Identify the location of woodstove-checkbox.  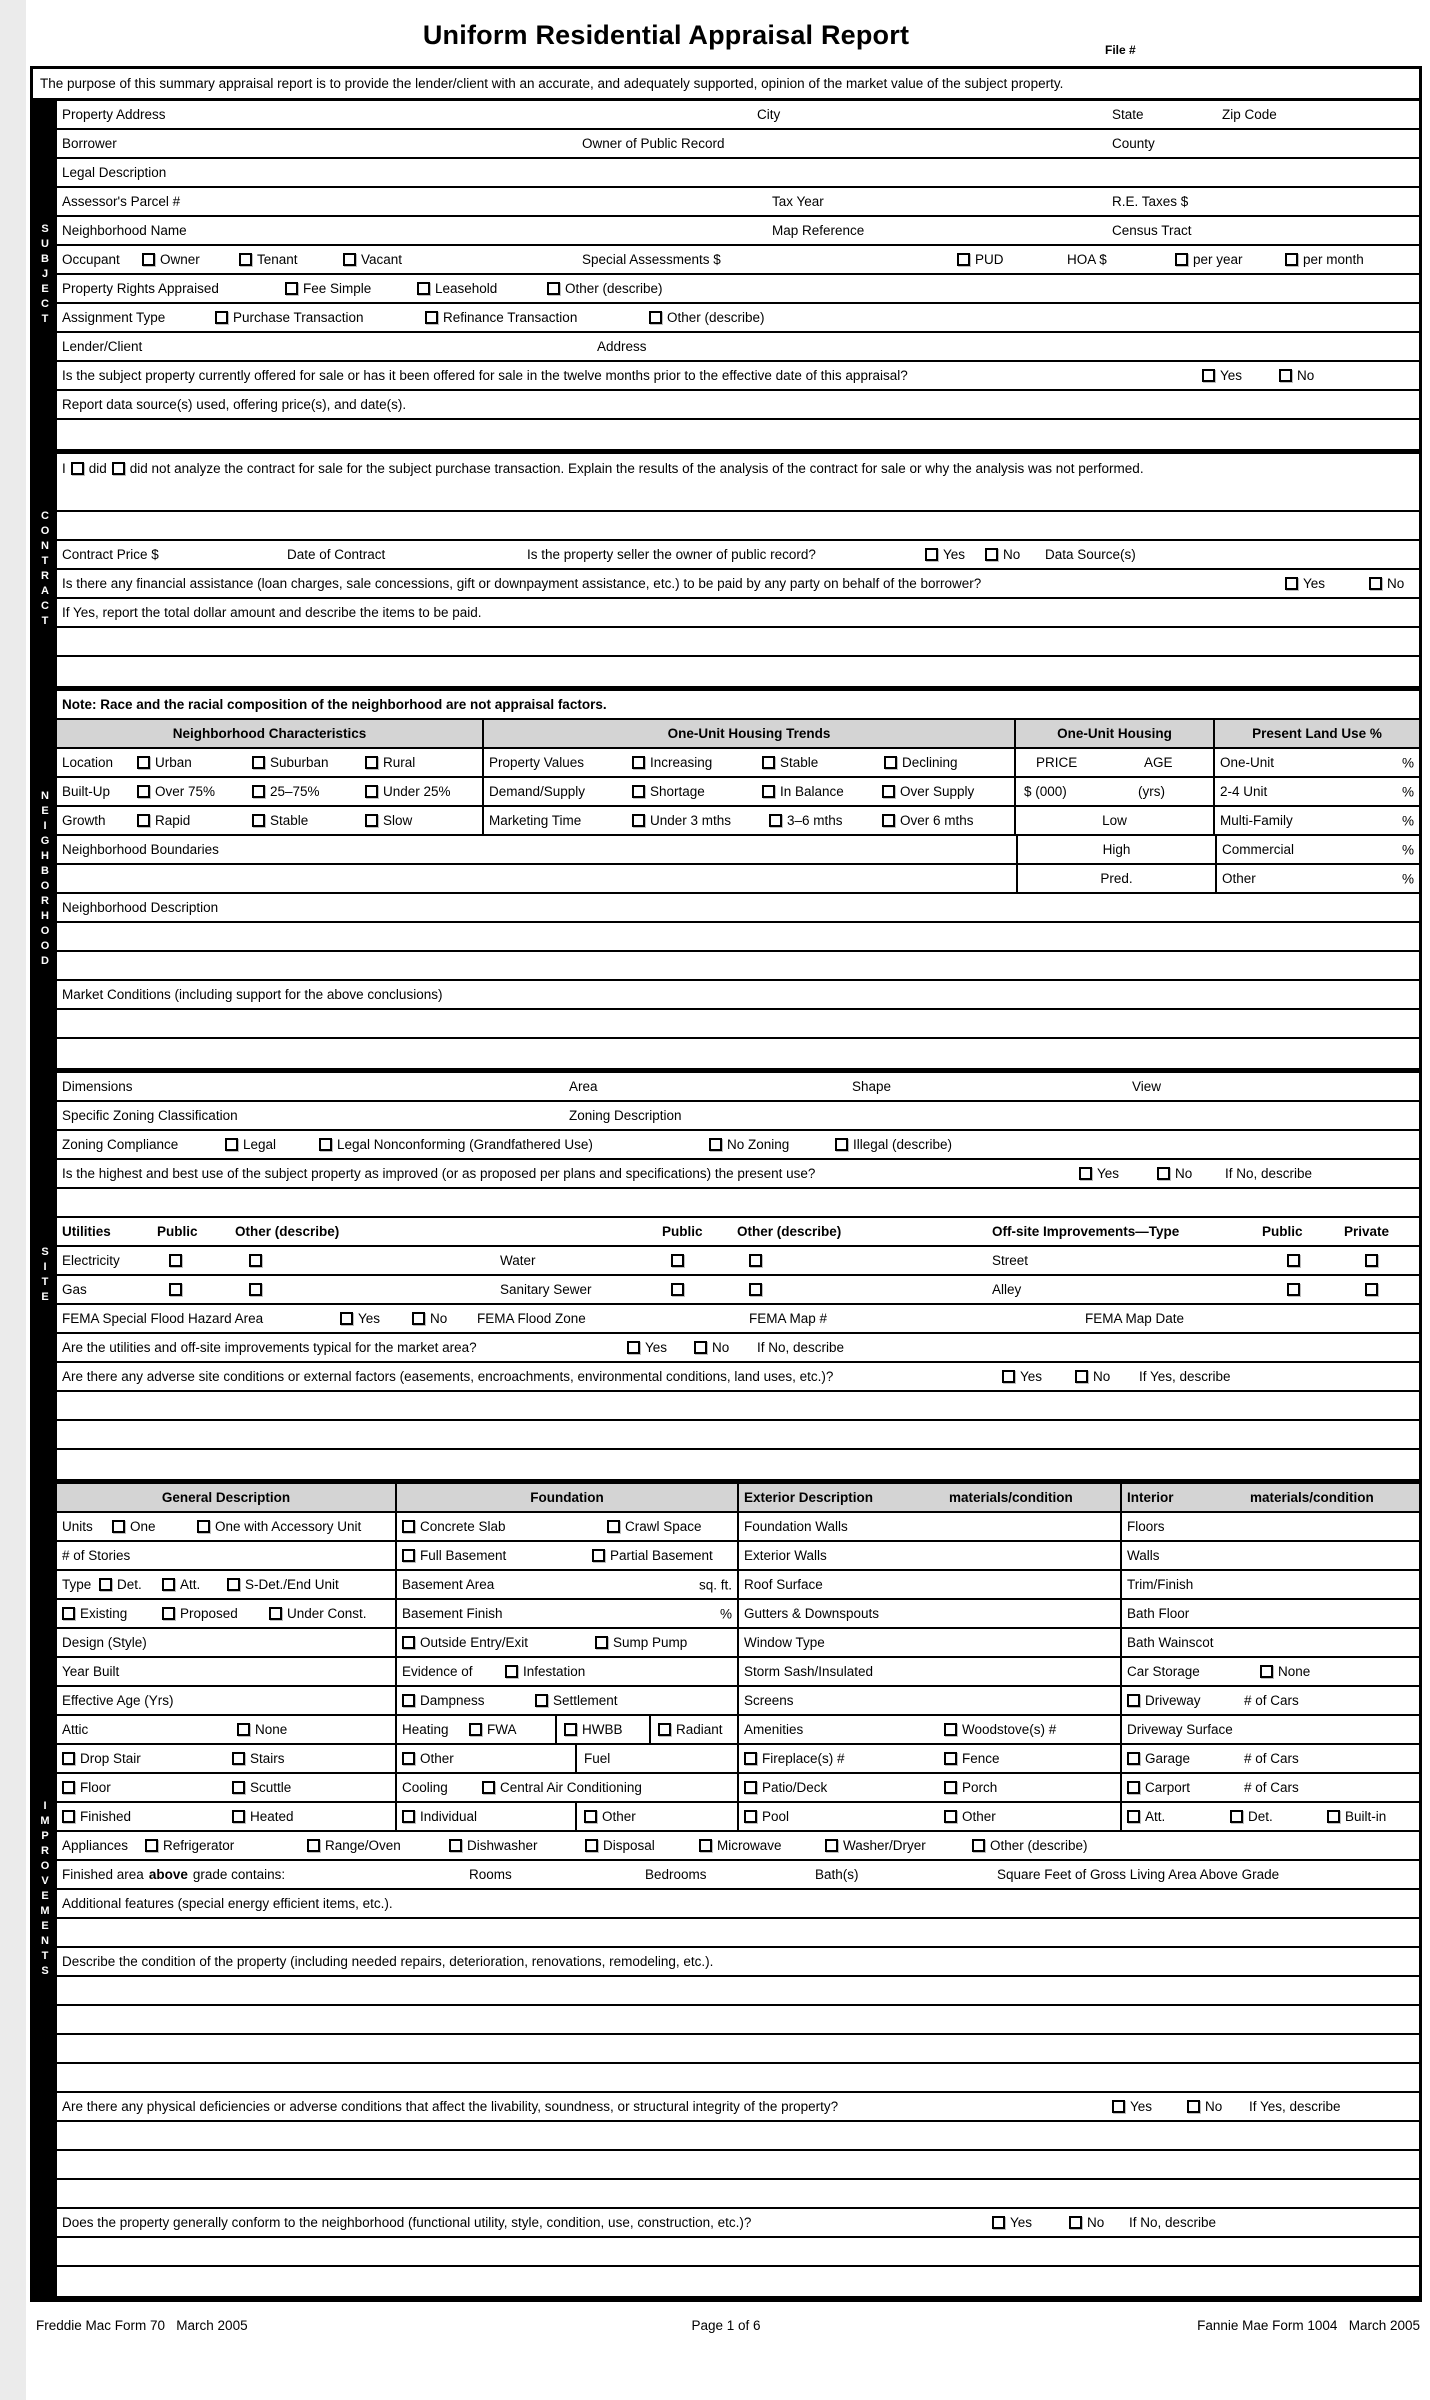
(950, 1729).